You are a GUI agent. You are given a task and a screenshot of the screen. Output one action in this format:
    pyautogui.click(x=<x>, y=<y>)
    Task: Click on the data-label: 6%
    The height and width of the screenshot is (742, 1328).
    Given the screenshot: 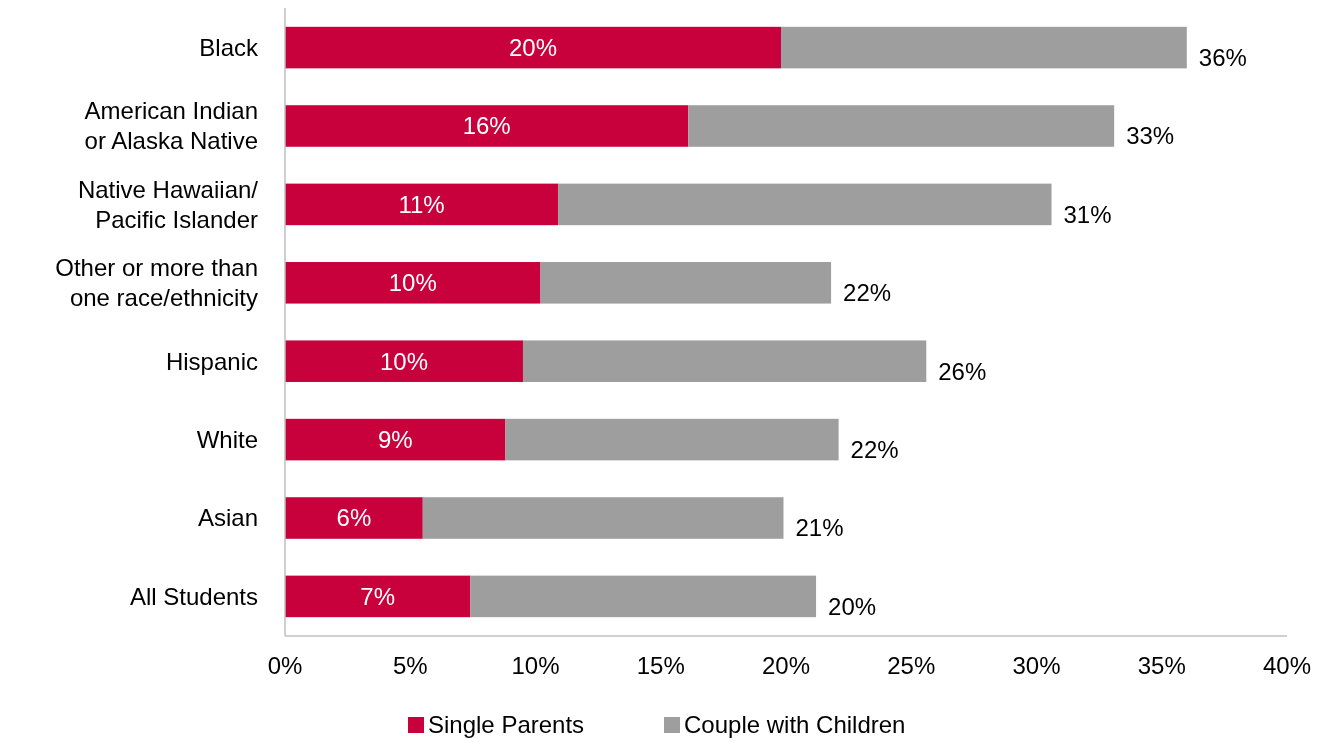 What is the action you would take?
    pyautogui.click(x=354, y=518)
    